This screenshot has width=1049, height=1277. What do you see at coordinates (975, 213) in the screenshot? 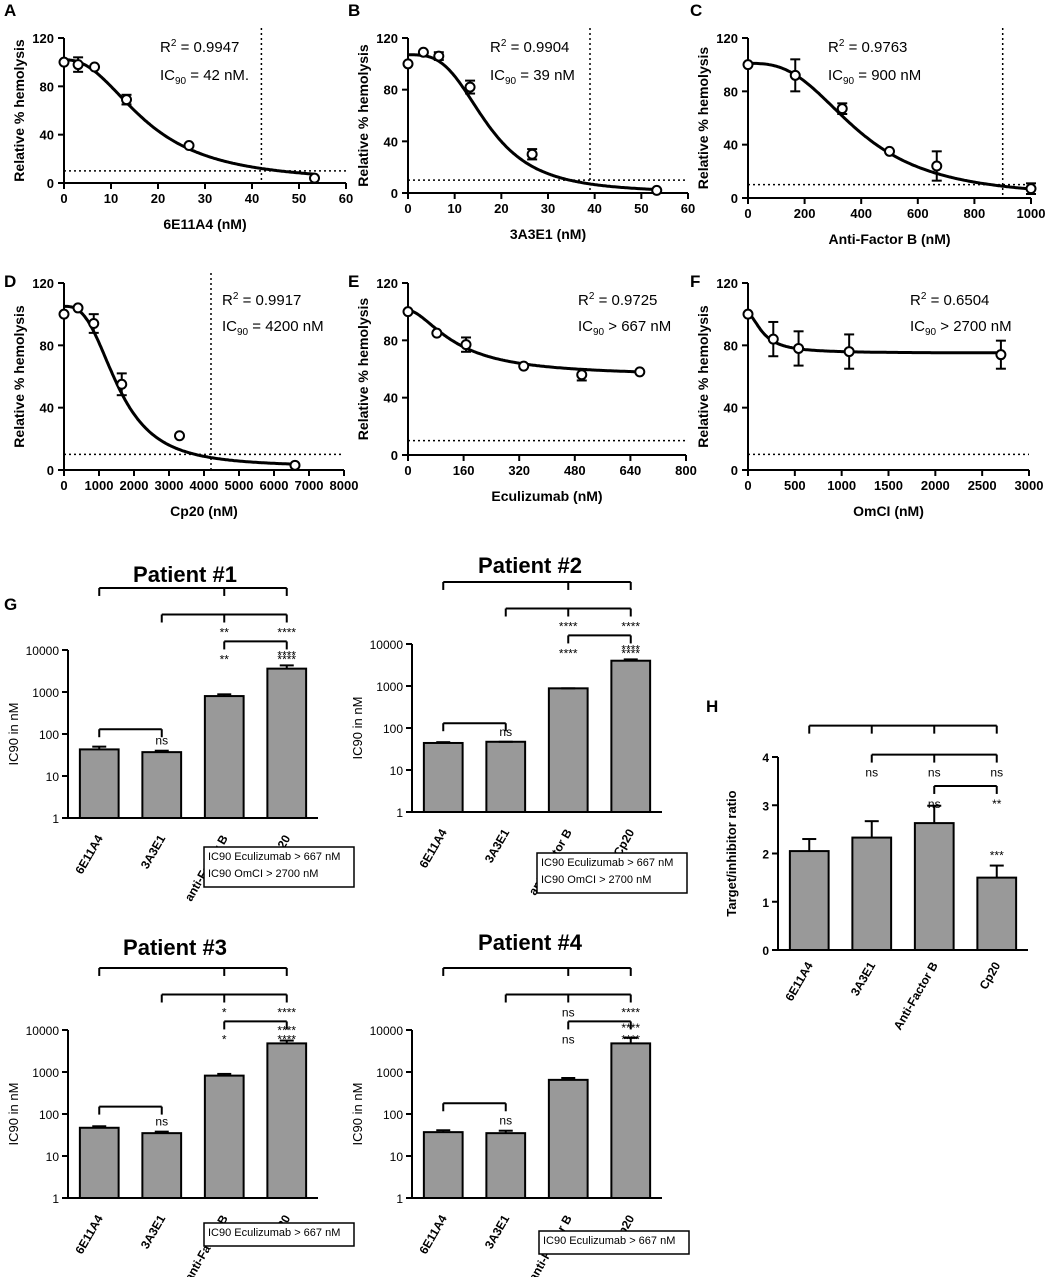
I see `x-tick-label: 800` at bounding box center [975, 213].